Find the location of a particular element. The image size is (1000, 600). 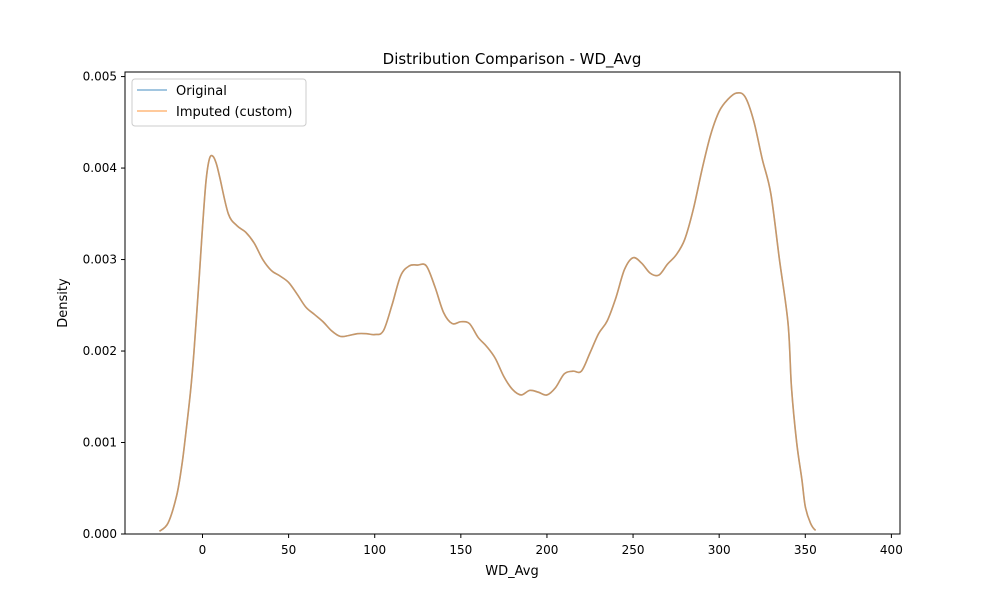

y-tick-label: 0.000 is located at coordinates (100, 534).